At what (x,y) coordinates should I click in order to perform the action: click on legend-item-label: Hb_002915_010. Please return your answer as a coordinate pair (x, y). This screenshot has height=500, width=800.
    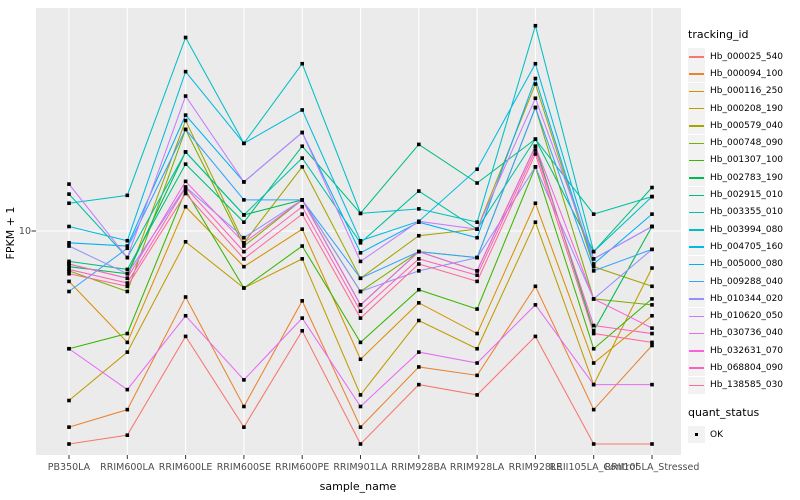
    Looking at the image, I should click on (747, 195).